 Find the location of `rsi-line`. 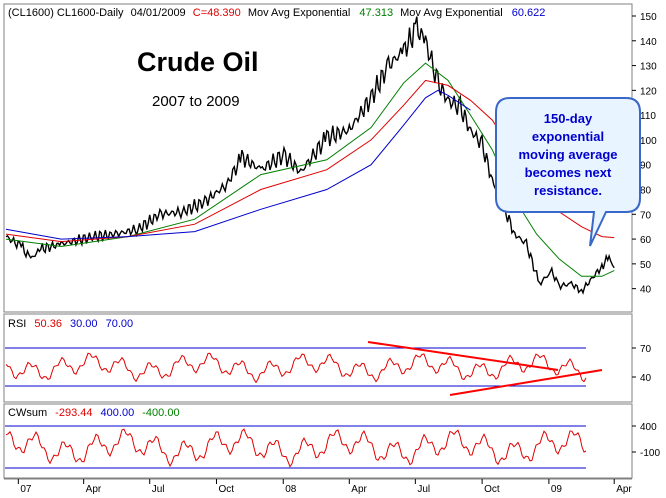

rsi-line is located at coordinates (296, 368).